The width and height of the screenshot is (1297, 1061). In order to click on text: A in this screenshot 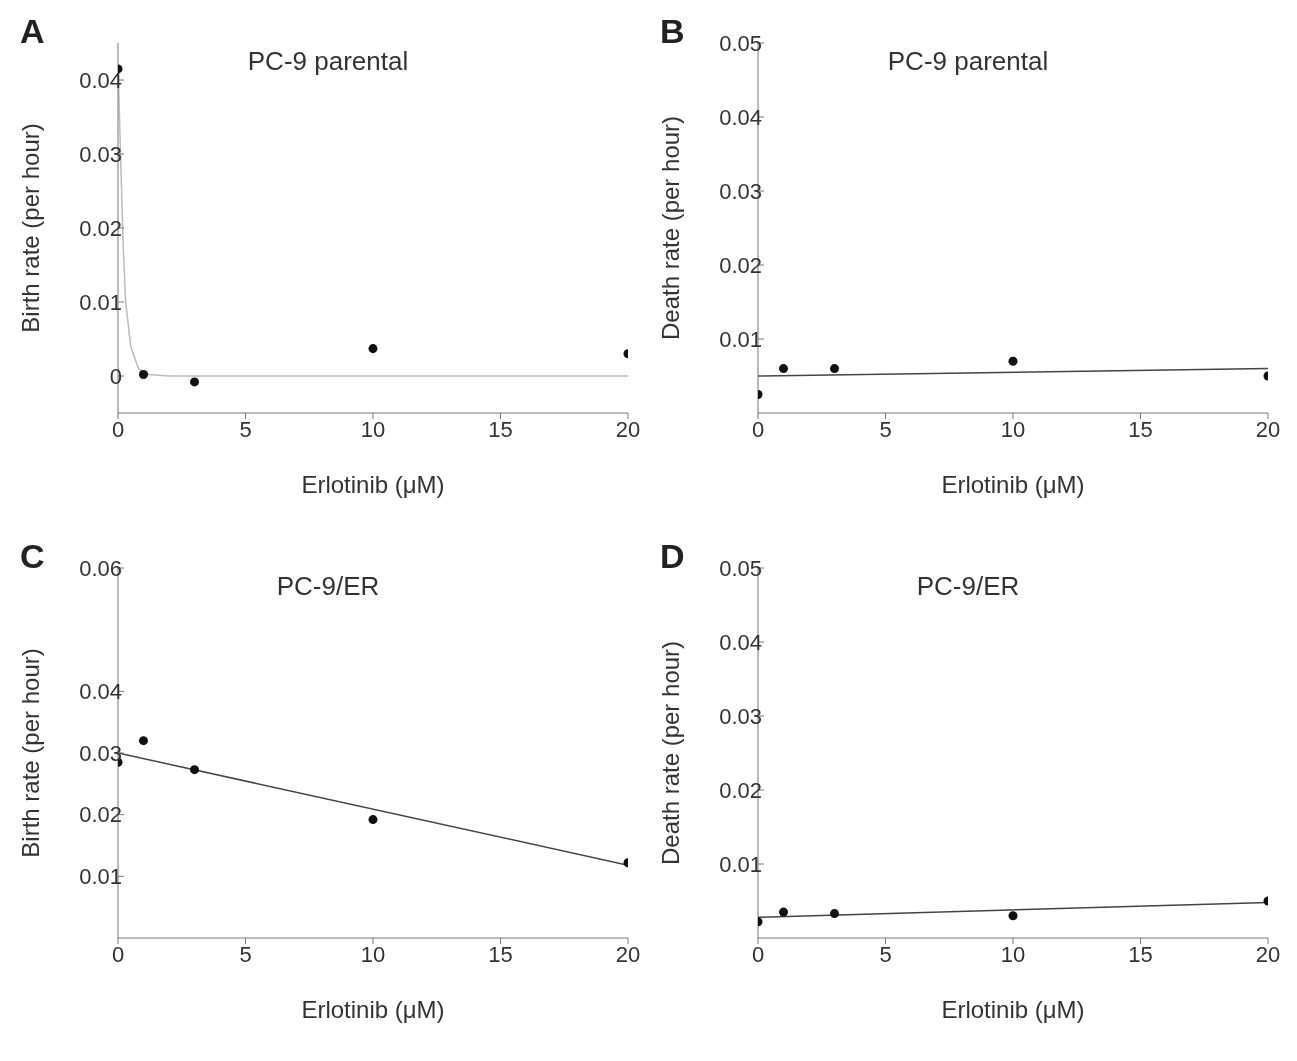, I will do `click(32, 31)`.